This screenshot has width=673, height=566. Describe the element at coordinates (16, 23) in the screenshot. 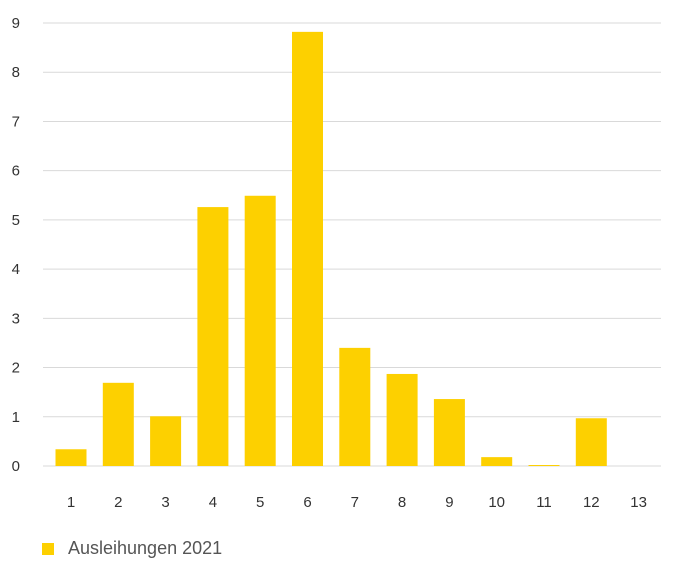

I see `y-tick-label: 9` at that location.